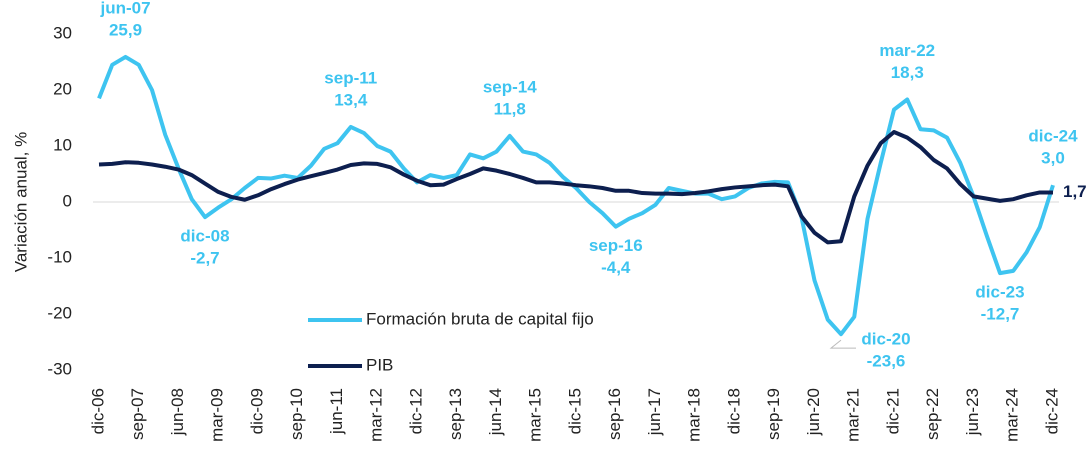 The width and height of the screenshot is (1091, 457). I want to click on data-label: 3,0, so click(1053, 158).